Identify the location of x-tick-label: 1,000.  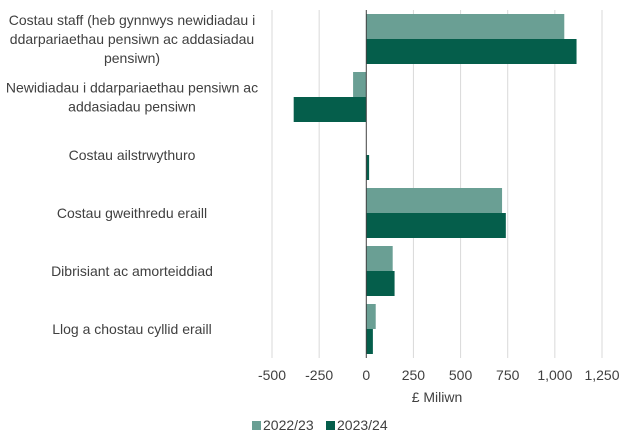
(554, 375).